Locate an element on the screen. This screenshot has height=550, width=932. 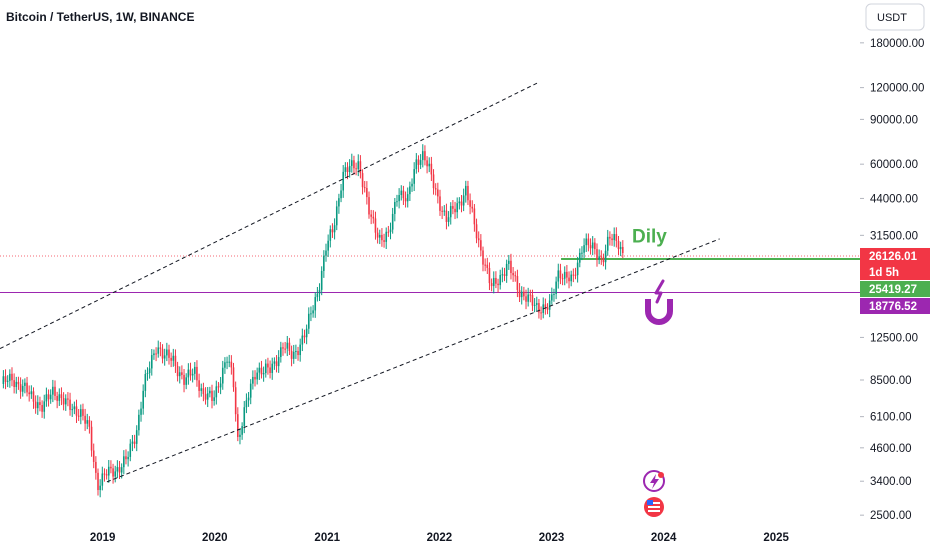
time-axis is located at coordinates (466, 537).